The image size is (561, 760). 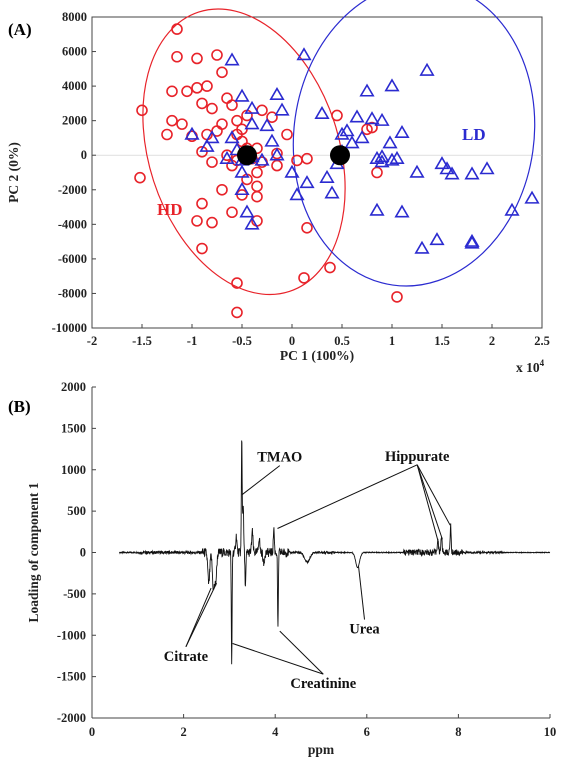 What do you see at coordinates (367, 732) in the screenshot?
I see `x-tick-label: 6` at bounding box center [367, 732].